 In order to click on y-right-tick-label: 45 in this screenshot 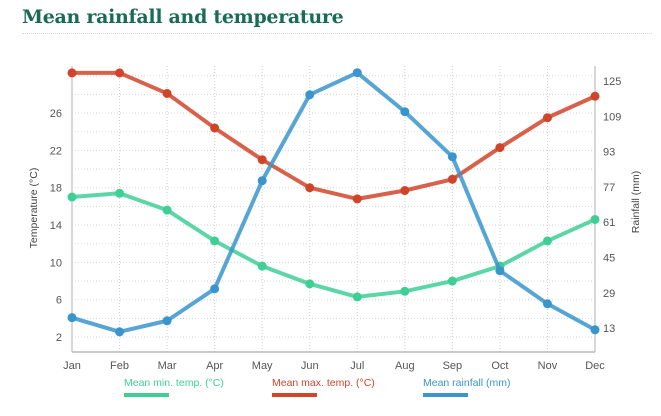, I will do `click(609, 258)`.